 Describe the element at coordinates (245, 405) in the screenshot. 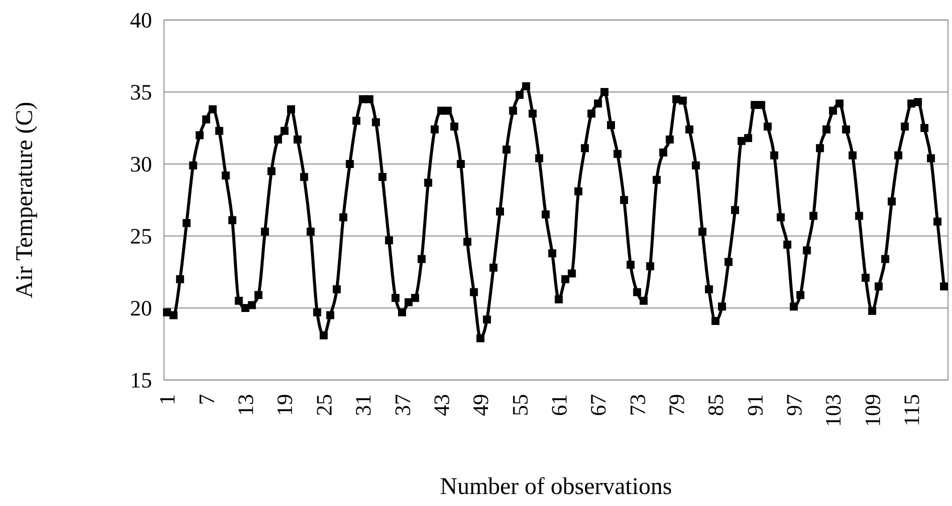

I see `x-tick-label: 13` at that location.